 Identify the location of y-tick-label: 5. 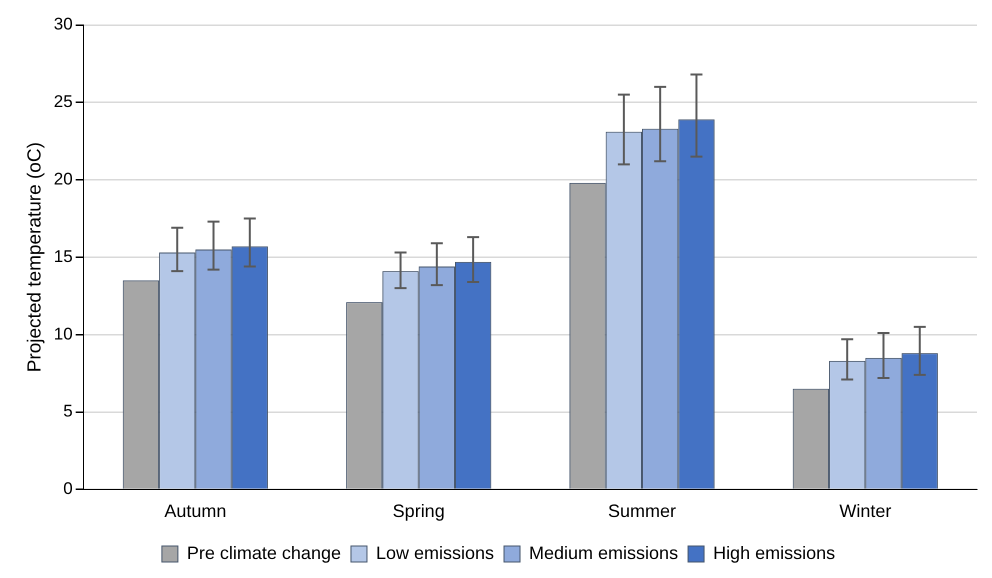
(68, 411).